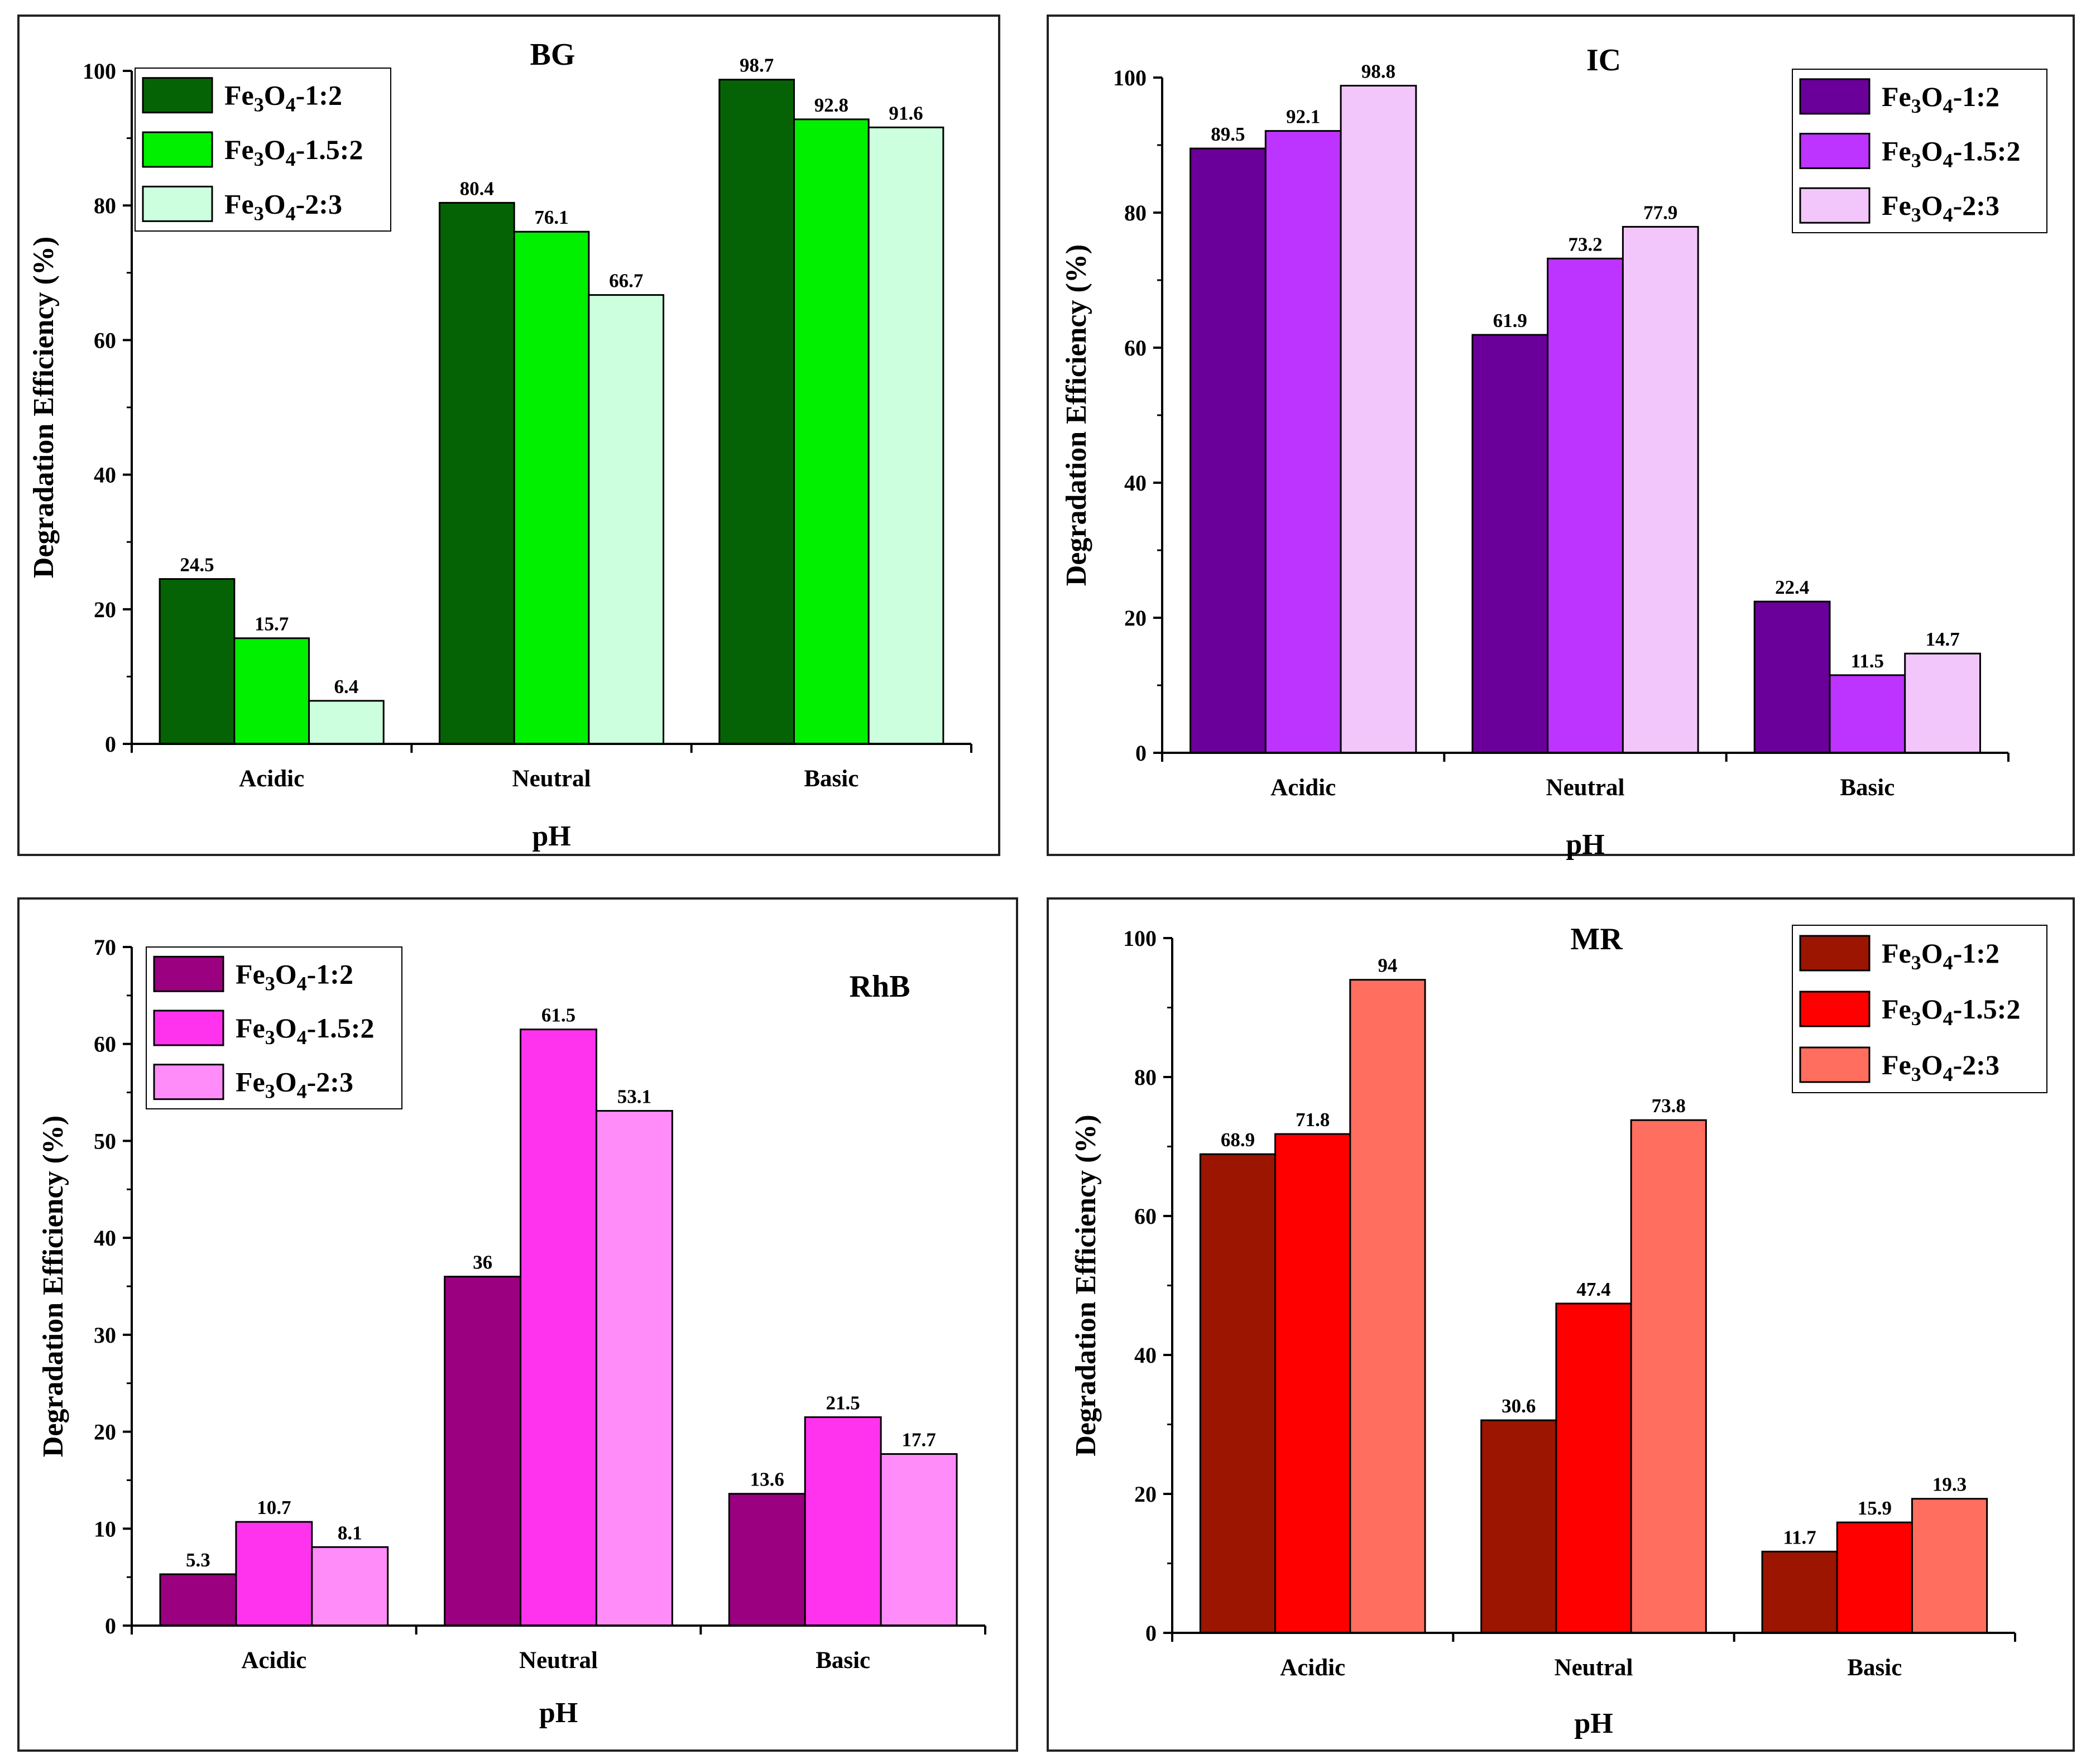 This screenshot has width=2091, height=1764. What do you see at coordinates (1145, 1216) in the screenshot?
I see `chart4-y-tick-label: 60` at bounding box center [1145, 1216].